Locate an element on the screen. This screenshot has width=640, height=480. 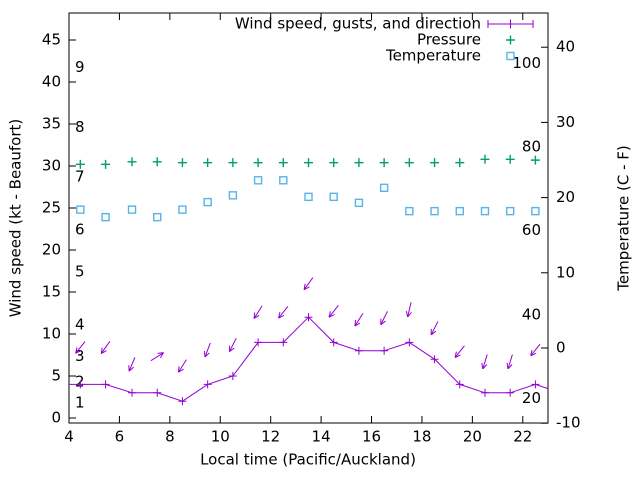
wind-speed-tick-label: 0 is located at coordinates (56, 418).